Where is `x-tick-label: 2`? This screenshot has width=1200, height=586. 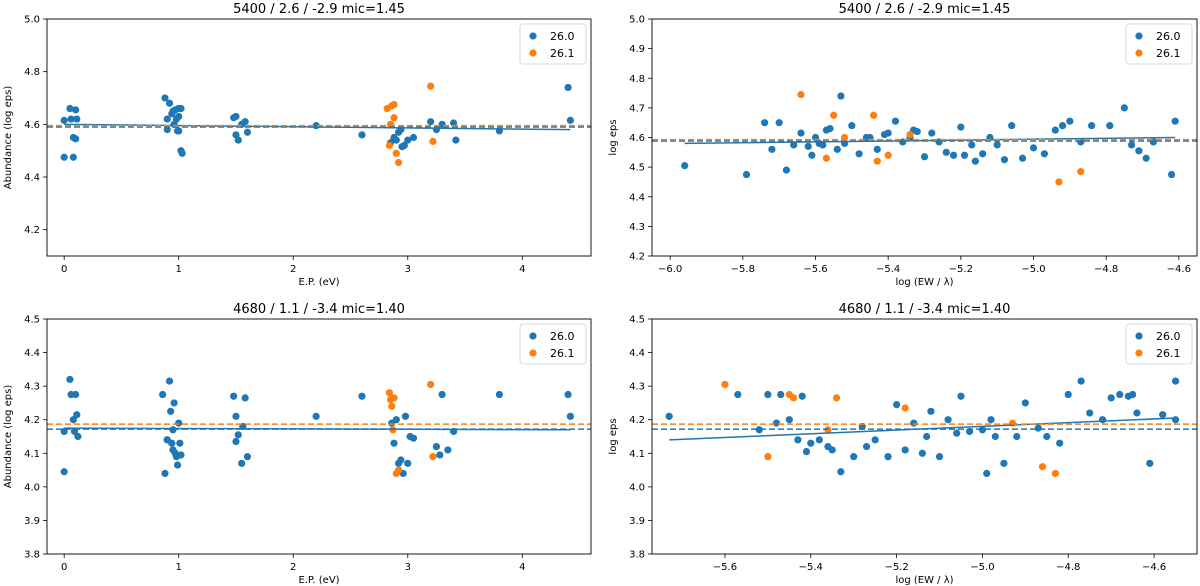
x-tick-label: 2 is located at coordinates (293, 567).